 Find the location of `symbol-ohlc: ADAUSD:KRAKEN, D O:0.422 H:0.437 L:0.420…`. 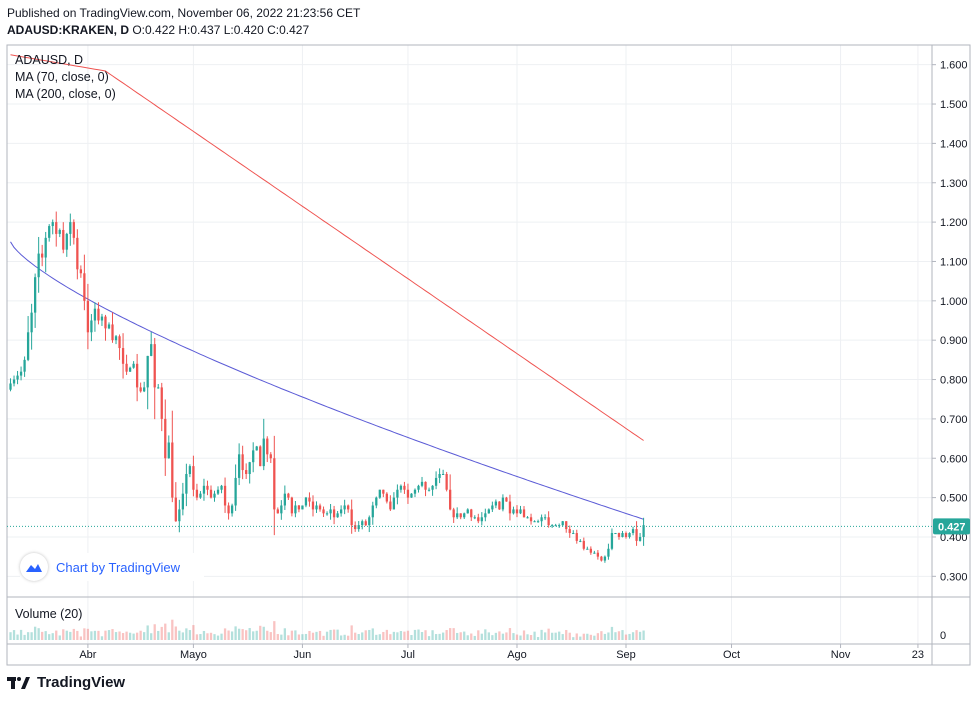

symbol-ohlc: ADAUSD:KRAKEN, D O:0.422 H:0.437 L:0.420… is located at coordinates (158, 30).